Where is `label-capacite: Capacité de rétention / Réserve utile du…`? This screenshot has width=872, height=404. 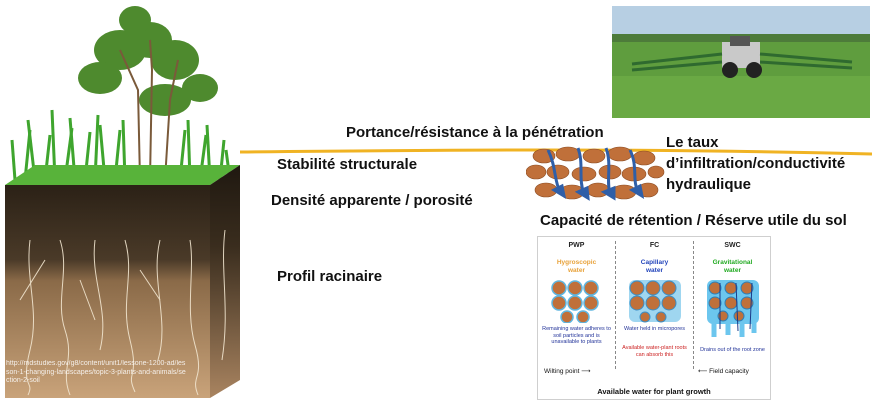
label-capacite: Capacité de rétention / Réserve utile du… is located at coordinates (693, 220).